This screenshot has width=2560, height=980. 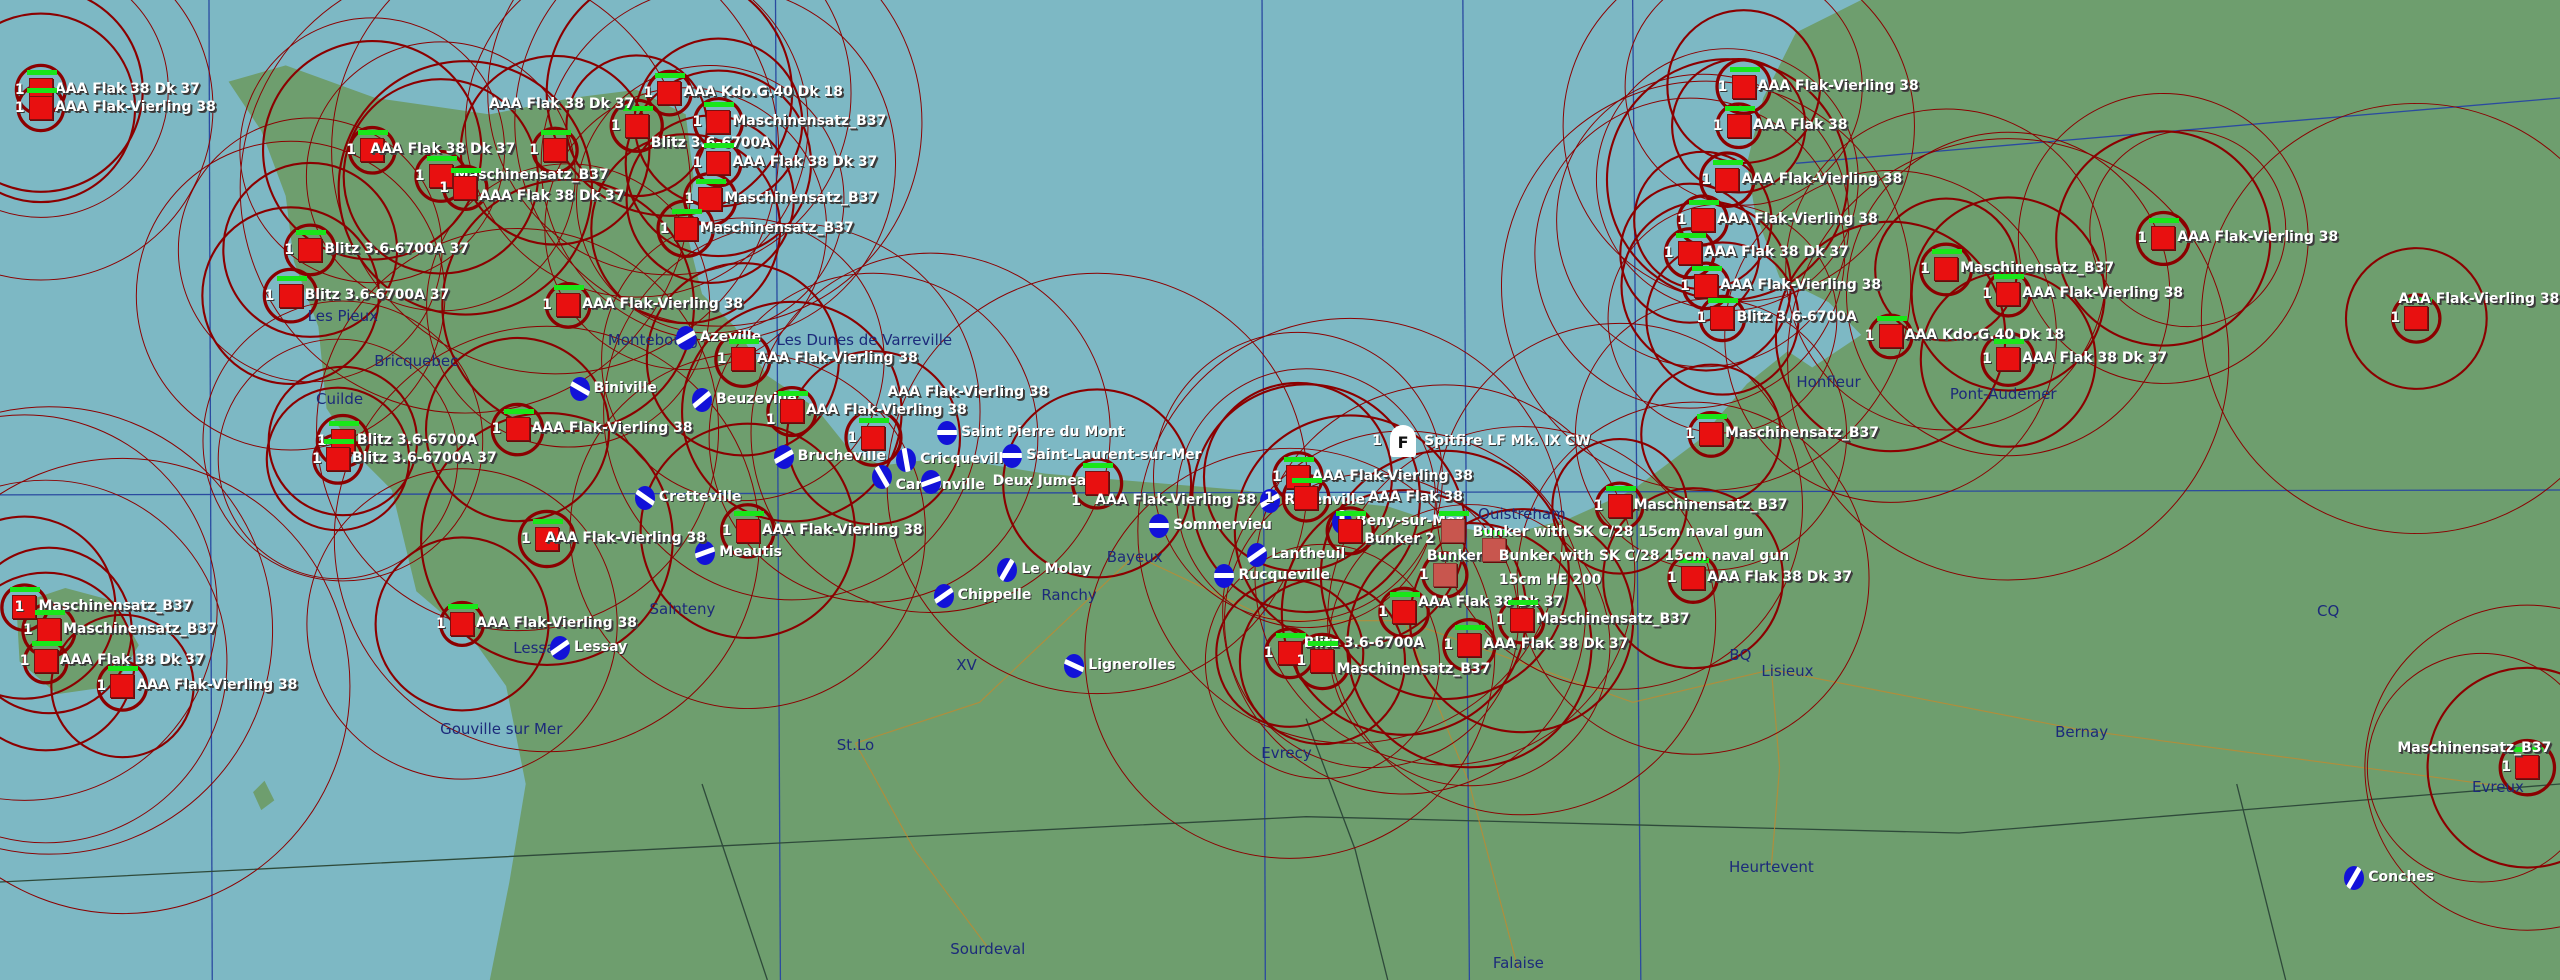 What do you see at coordinates (1114, 454) in the screenshot?
I see `airfield-name: Saint-Laurent-sur-Mer` at bounding box center [1114, 454].